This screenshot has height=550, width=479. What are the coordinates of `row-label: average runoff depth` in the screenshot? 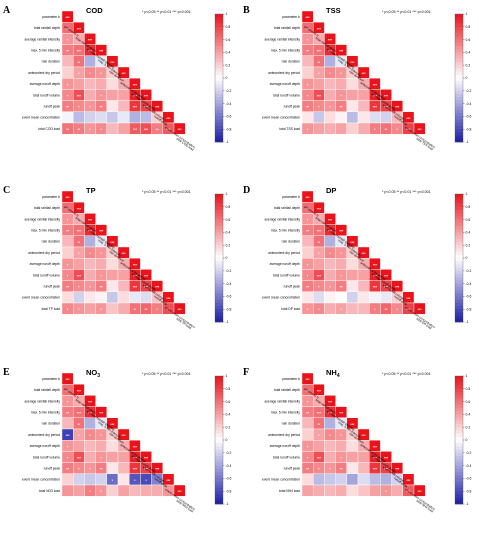 It's located at (45, 84).